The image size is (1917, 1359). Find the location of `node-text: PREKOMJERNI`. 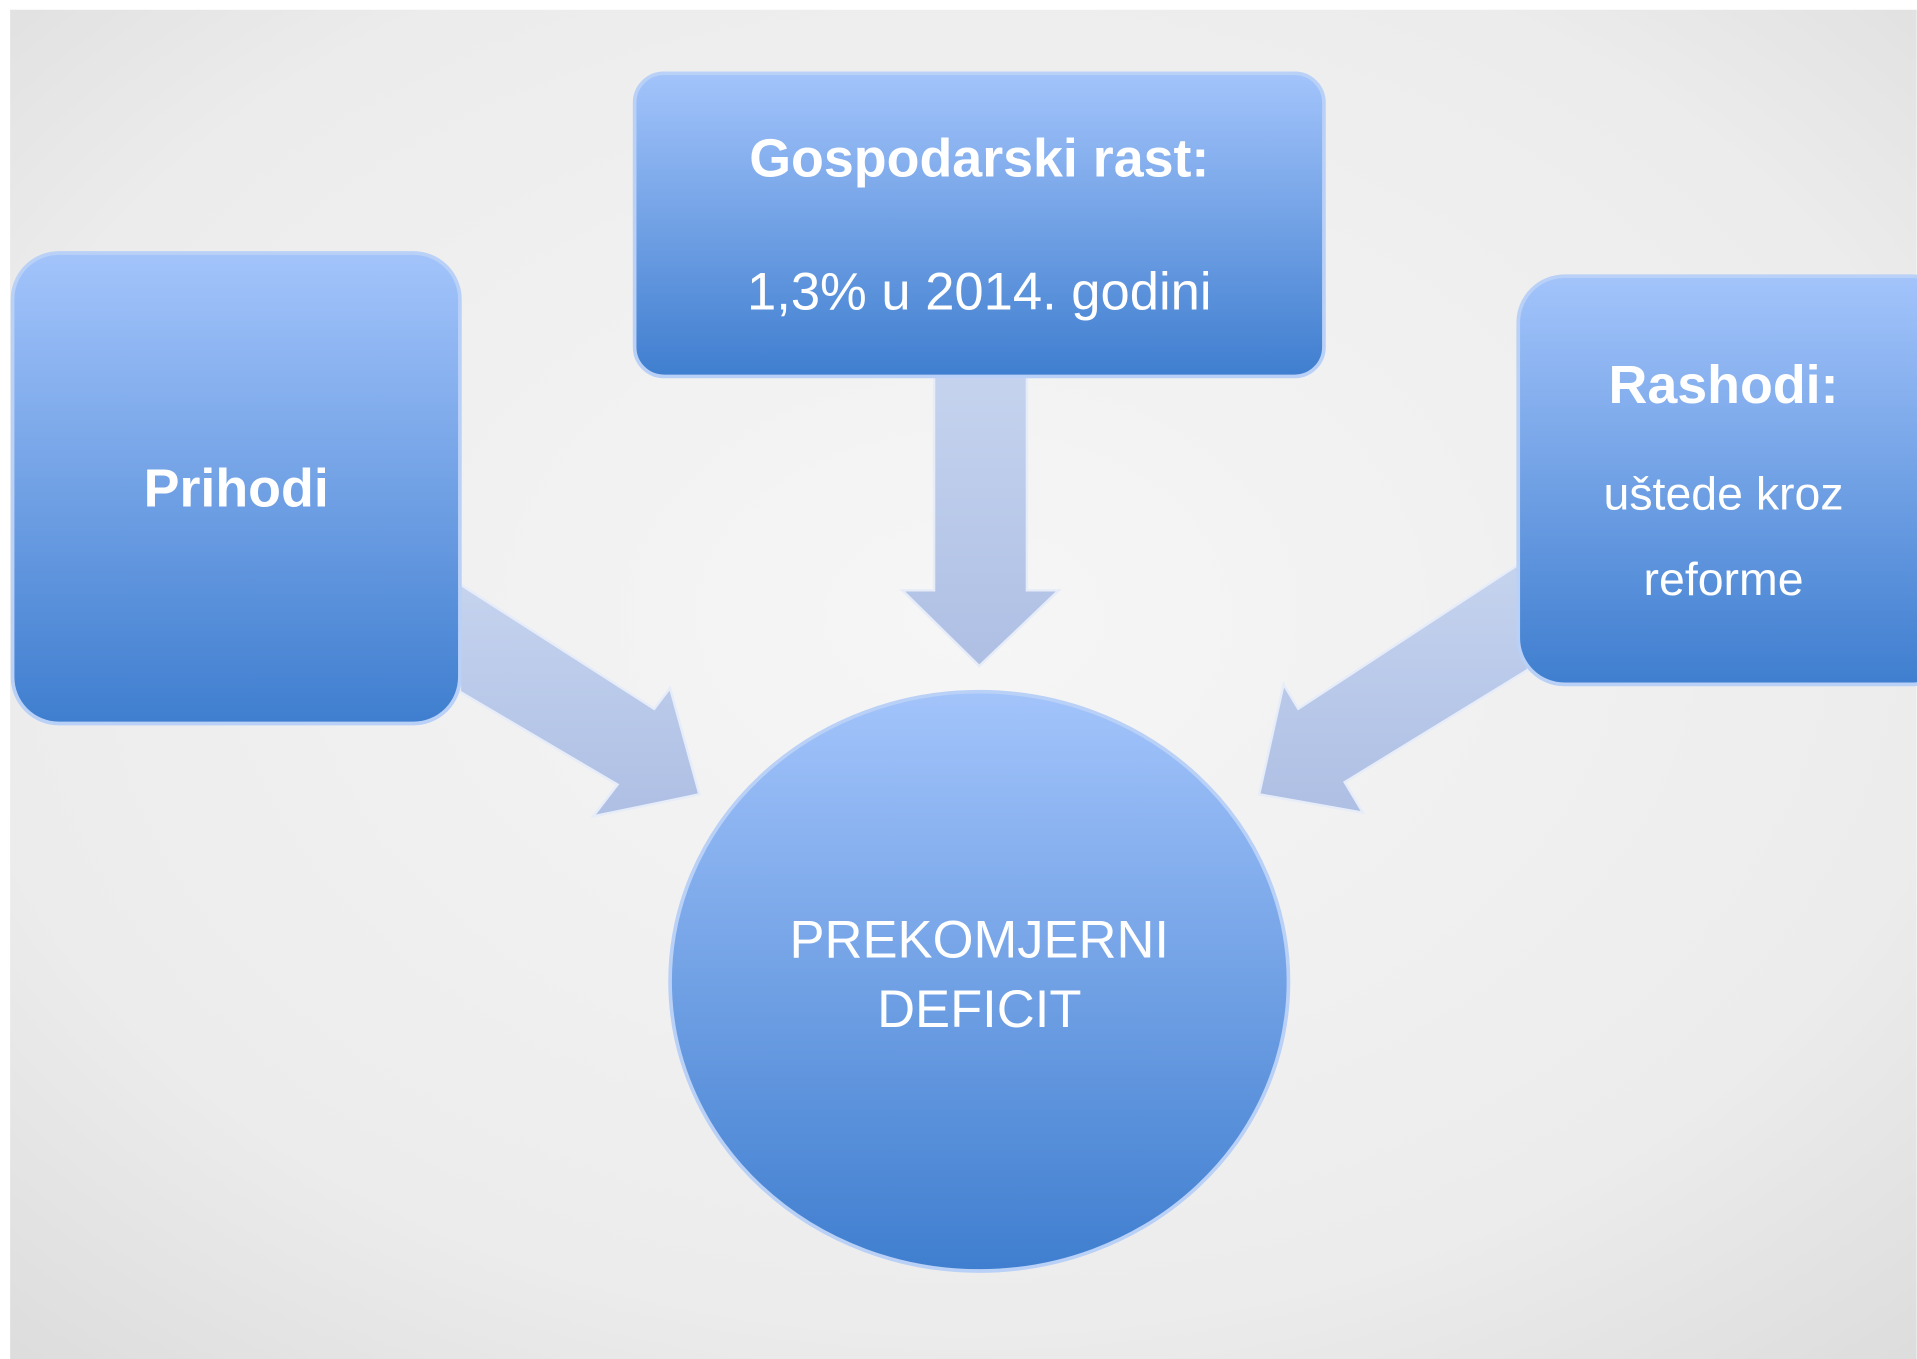

node-text: PREKOMJERNI is located at coordinates (979, 939).